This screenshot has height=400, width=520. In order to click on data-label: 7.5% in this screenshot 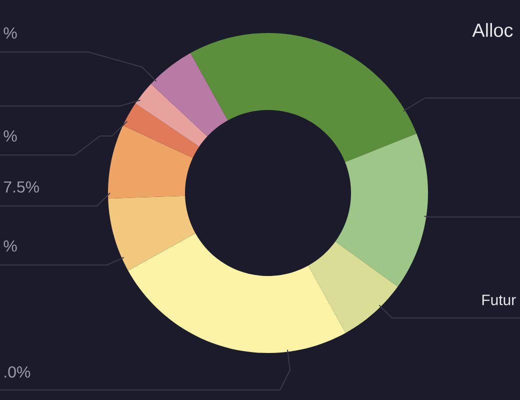, I will do `click(21, 187)`.